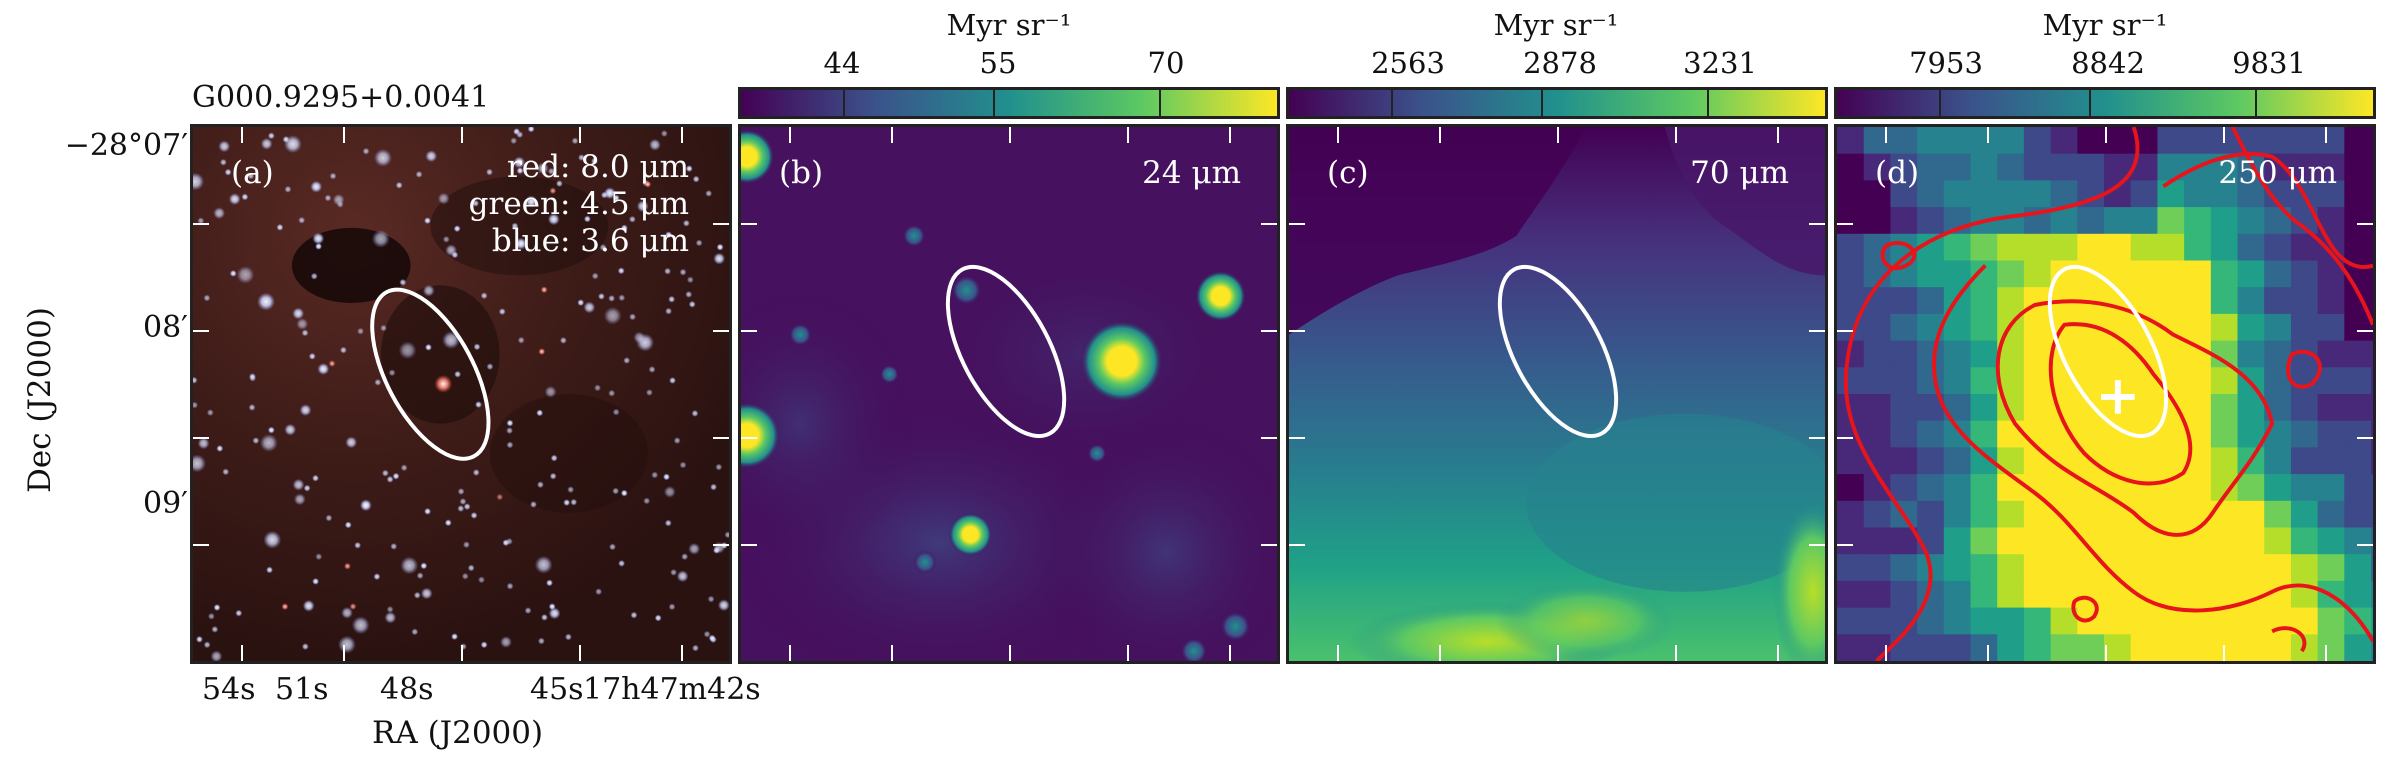 Image resolution: width=2390 pixels, height=765 pixels. I want to click on dec-tick-label: −28°07′, so click(126, 145).